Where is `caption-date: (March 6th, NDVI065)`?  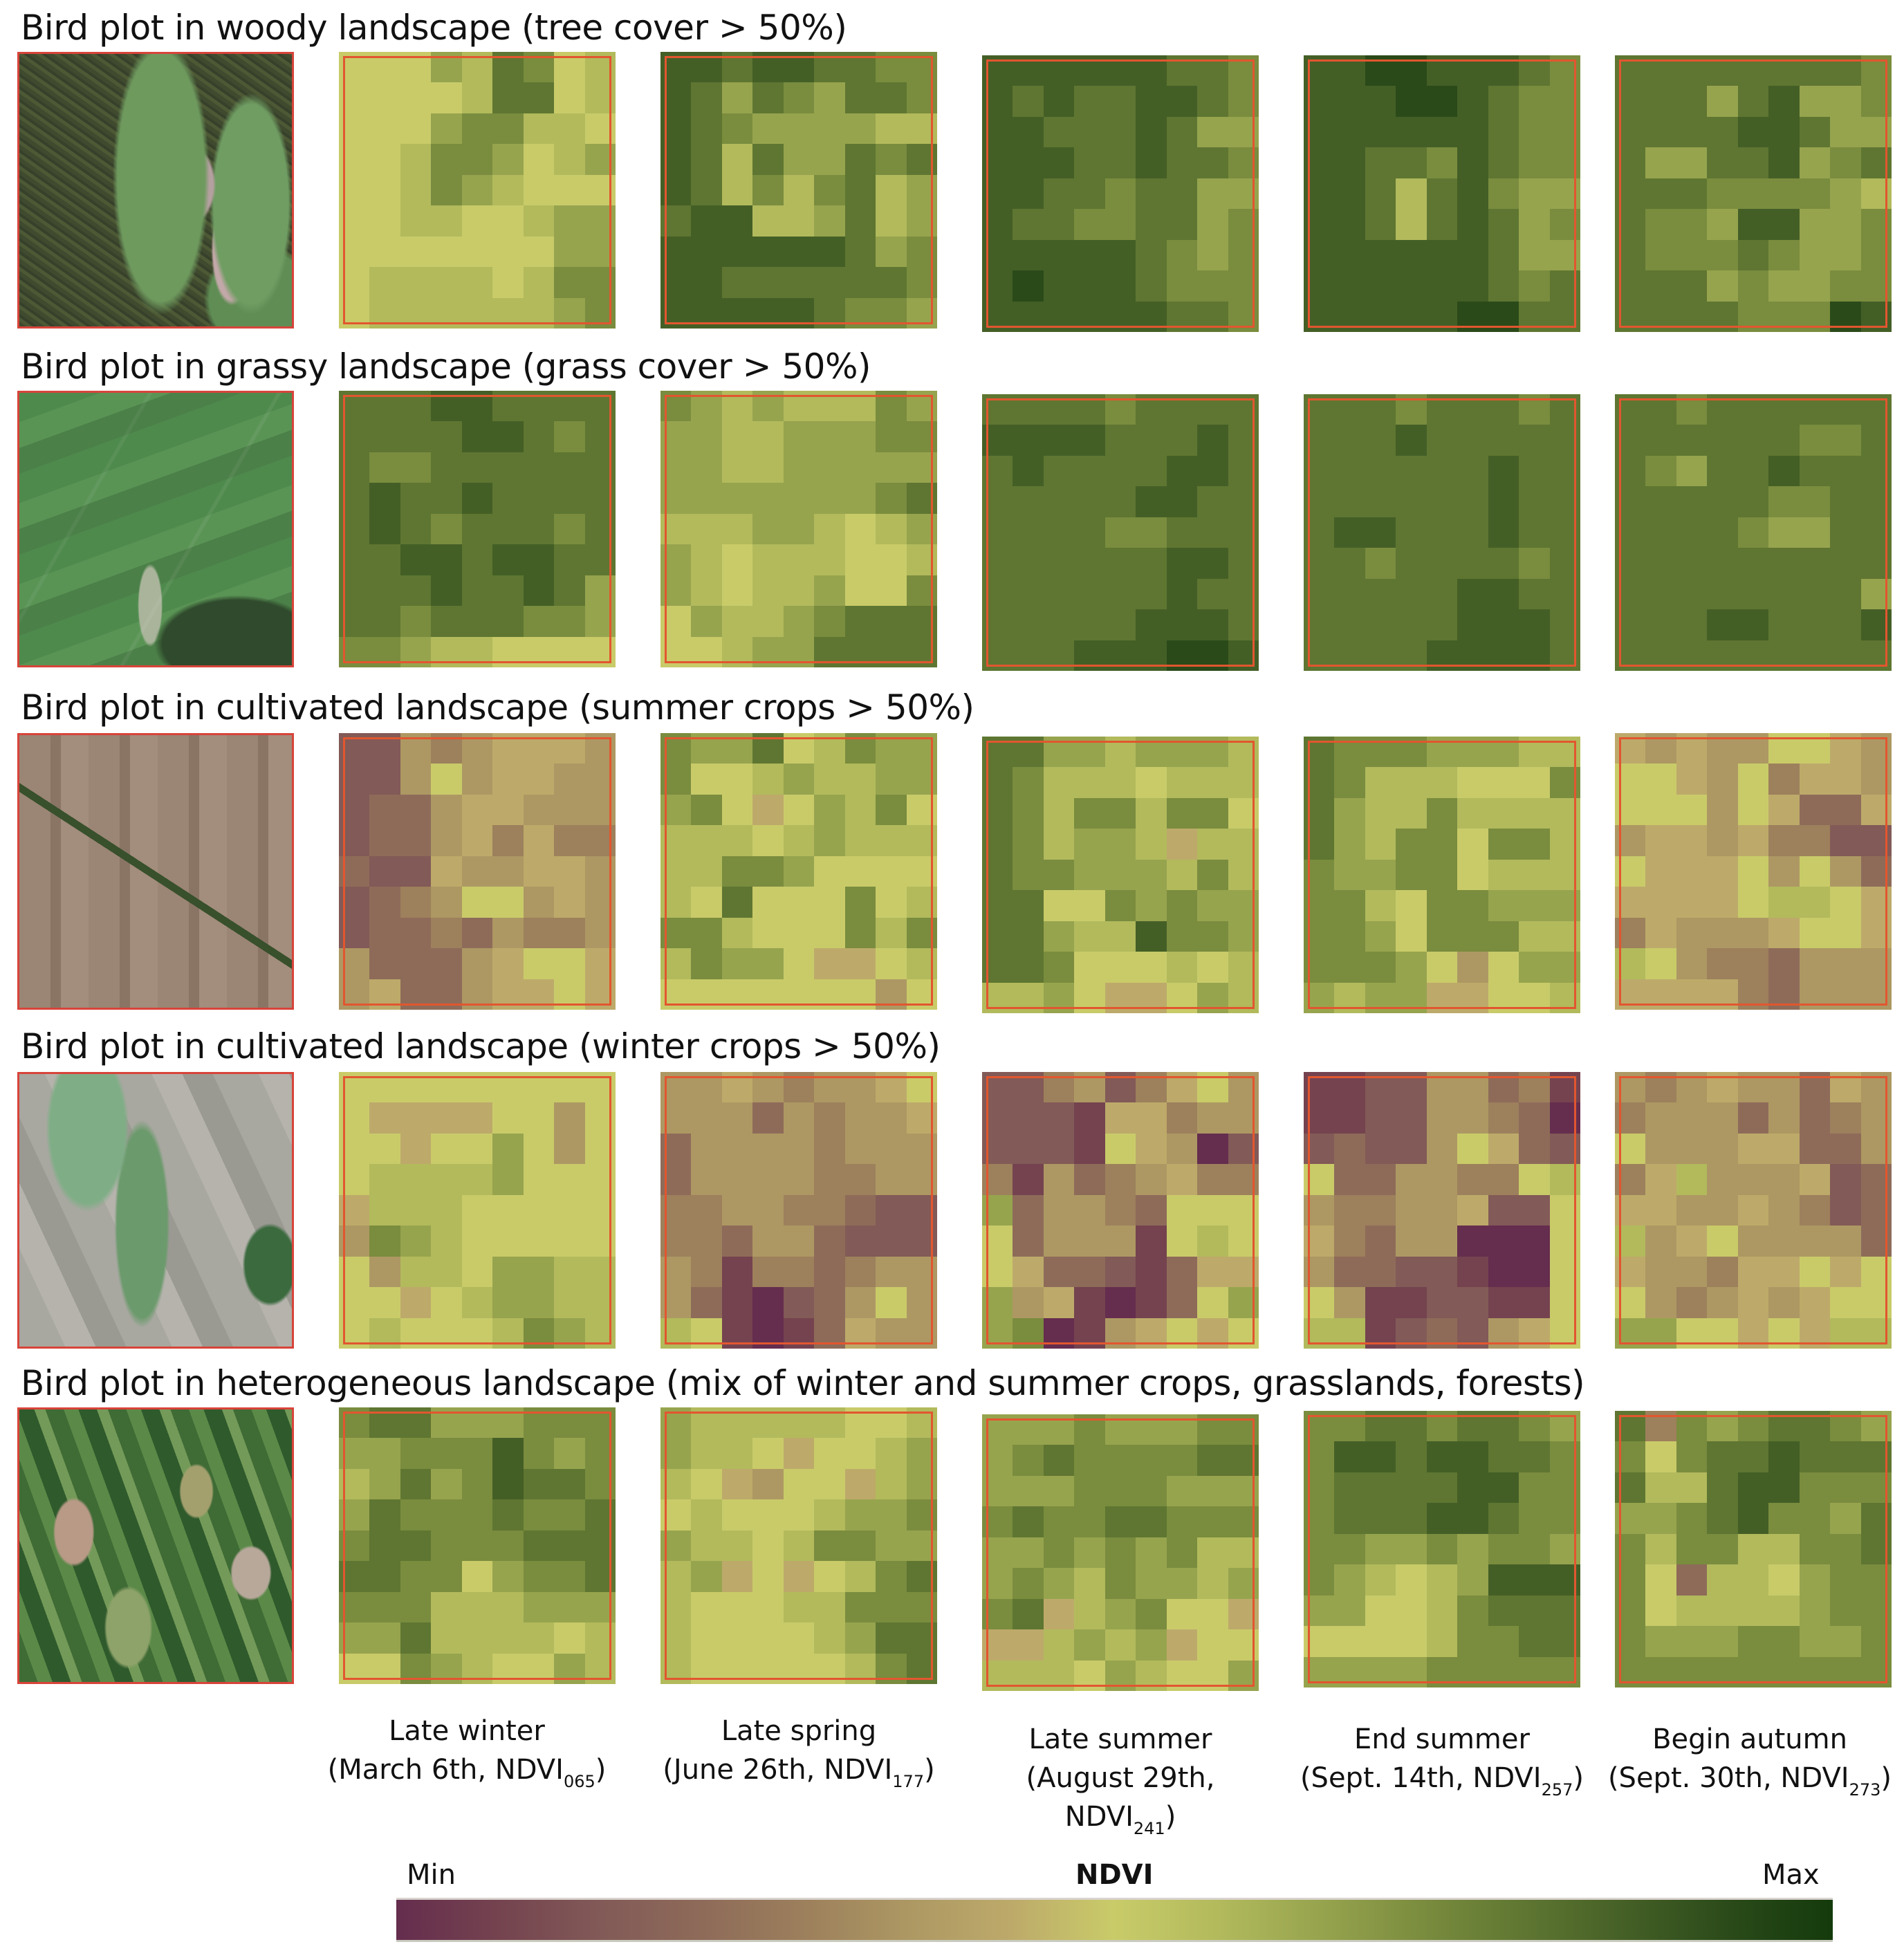
caption-date: (March 6th, NDVI065) is located at coordinates (467, 1772).